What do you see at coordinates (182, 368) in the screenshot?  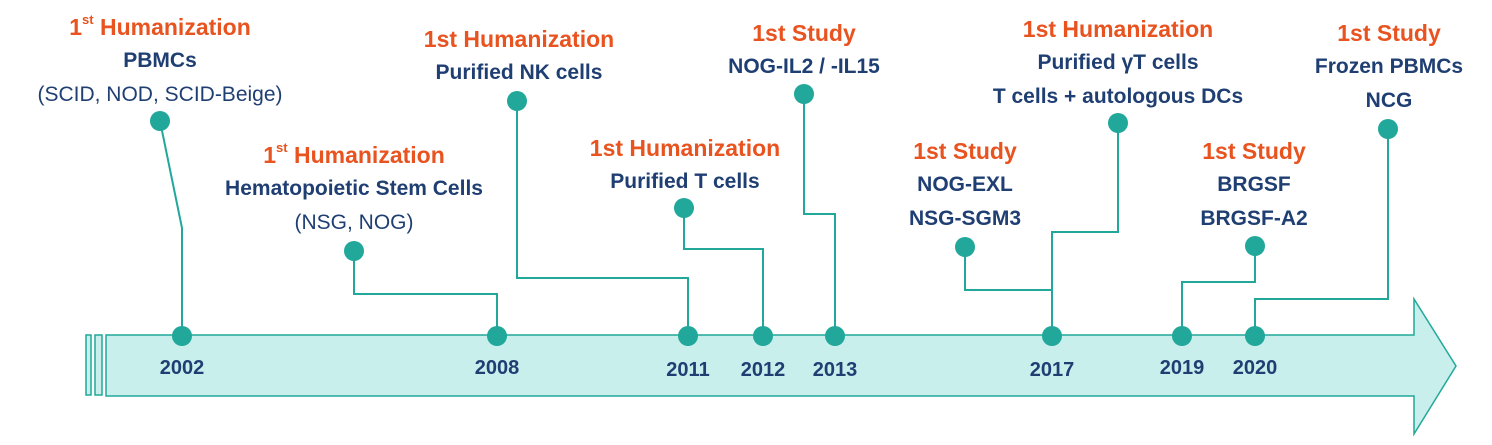 I see `year-label: 2002` at bounding box center [182, 368].